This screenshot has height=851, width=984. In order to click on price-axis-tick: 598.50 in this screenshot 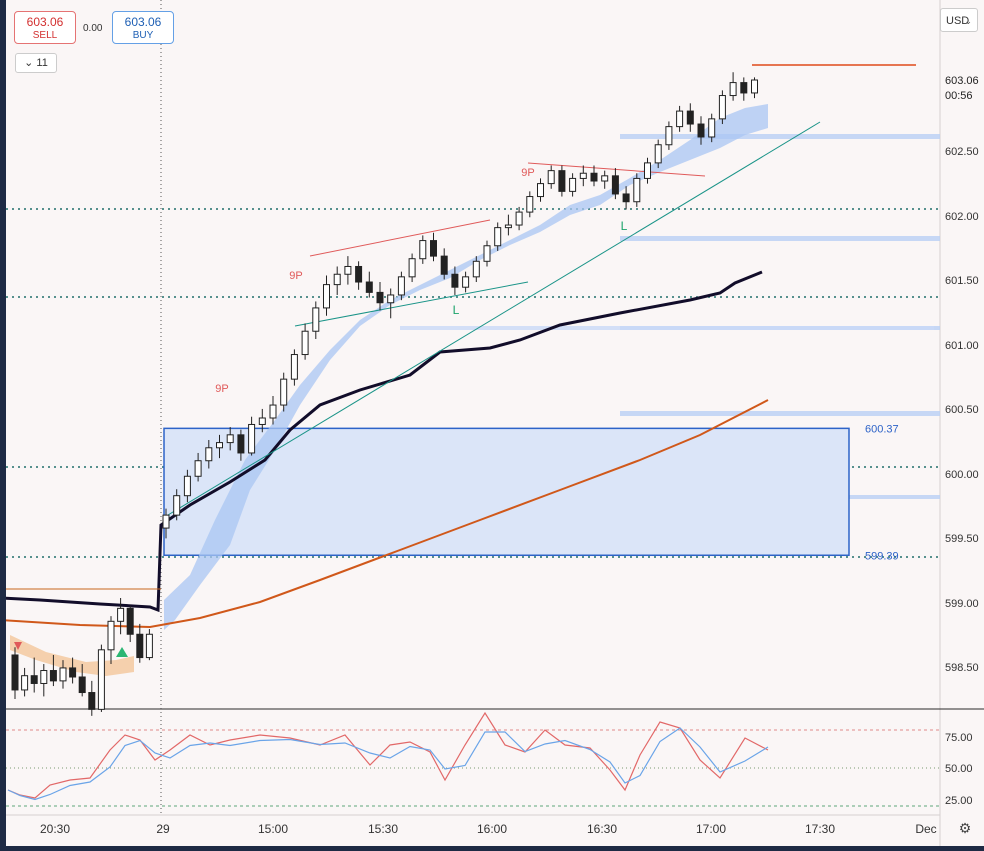, I will do `click(962, 668)`.